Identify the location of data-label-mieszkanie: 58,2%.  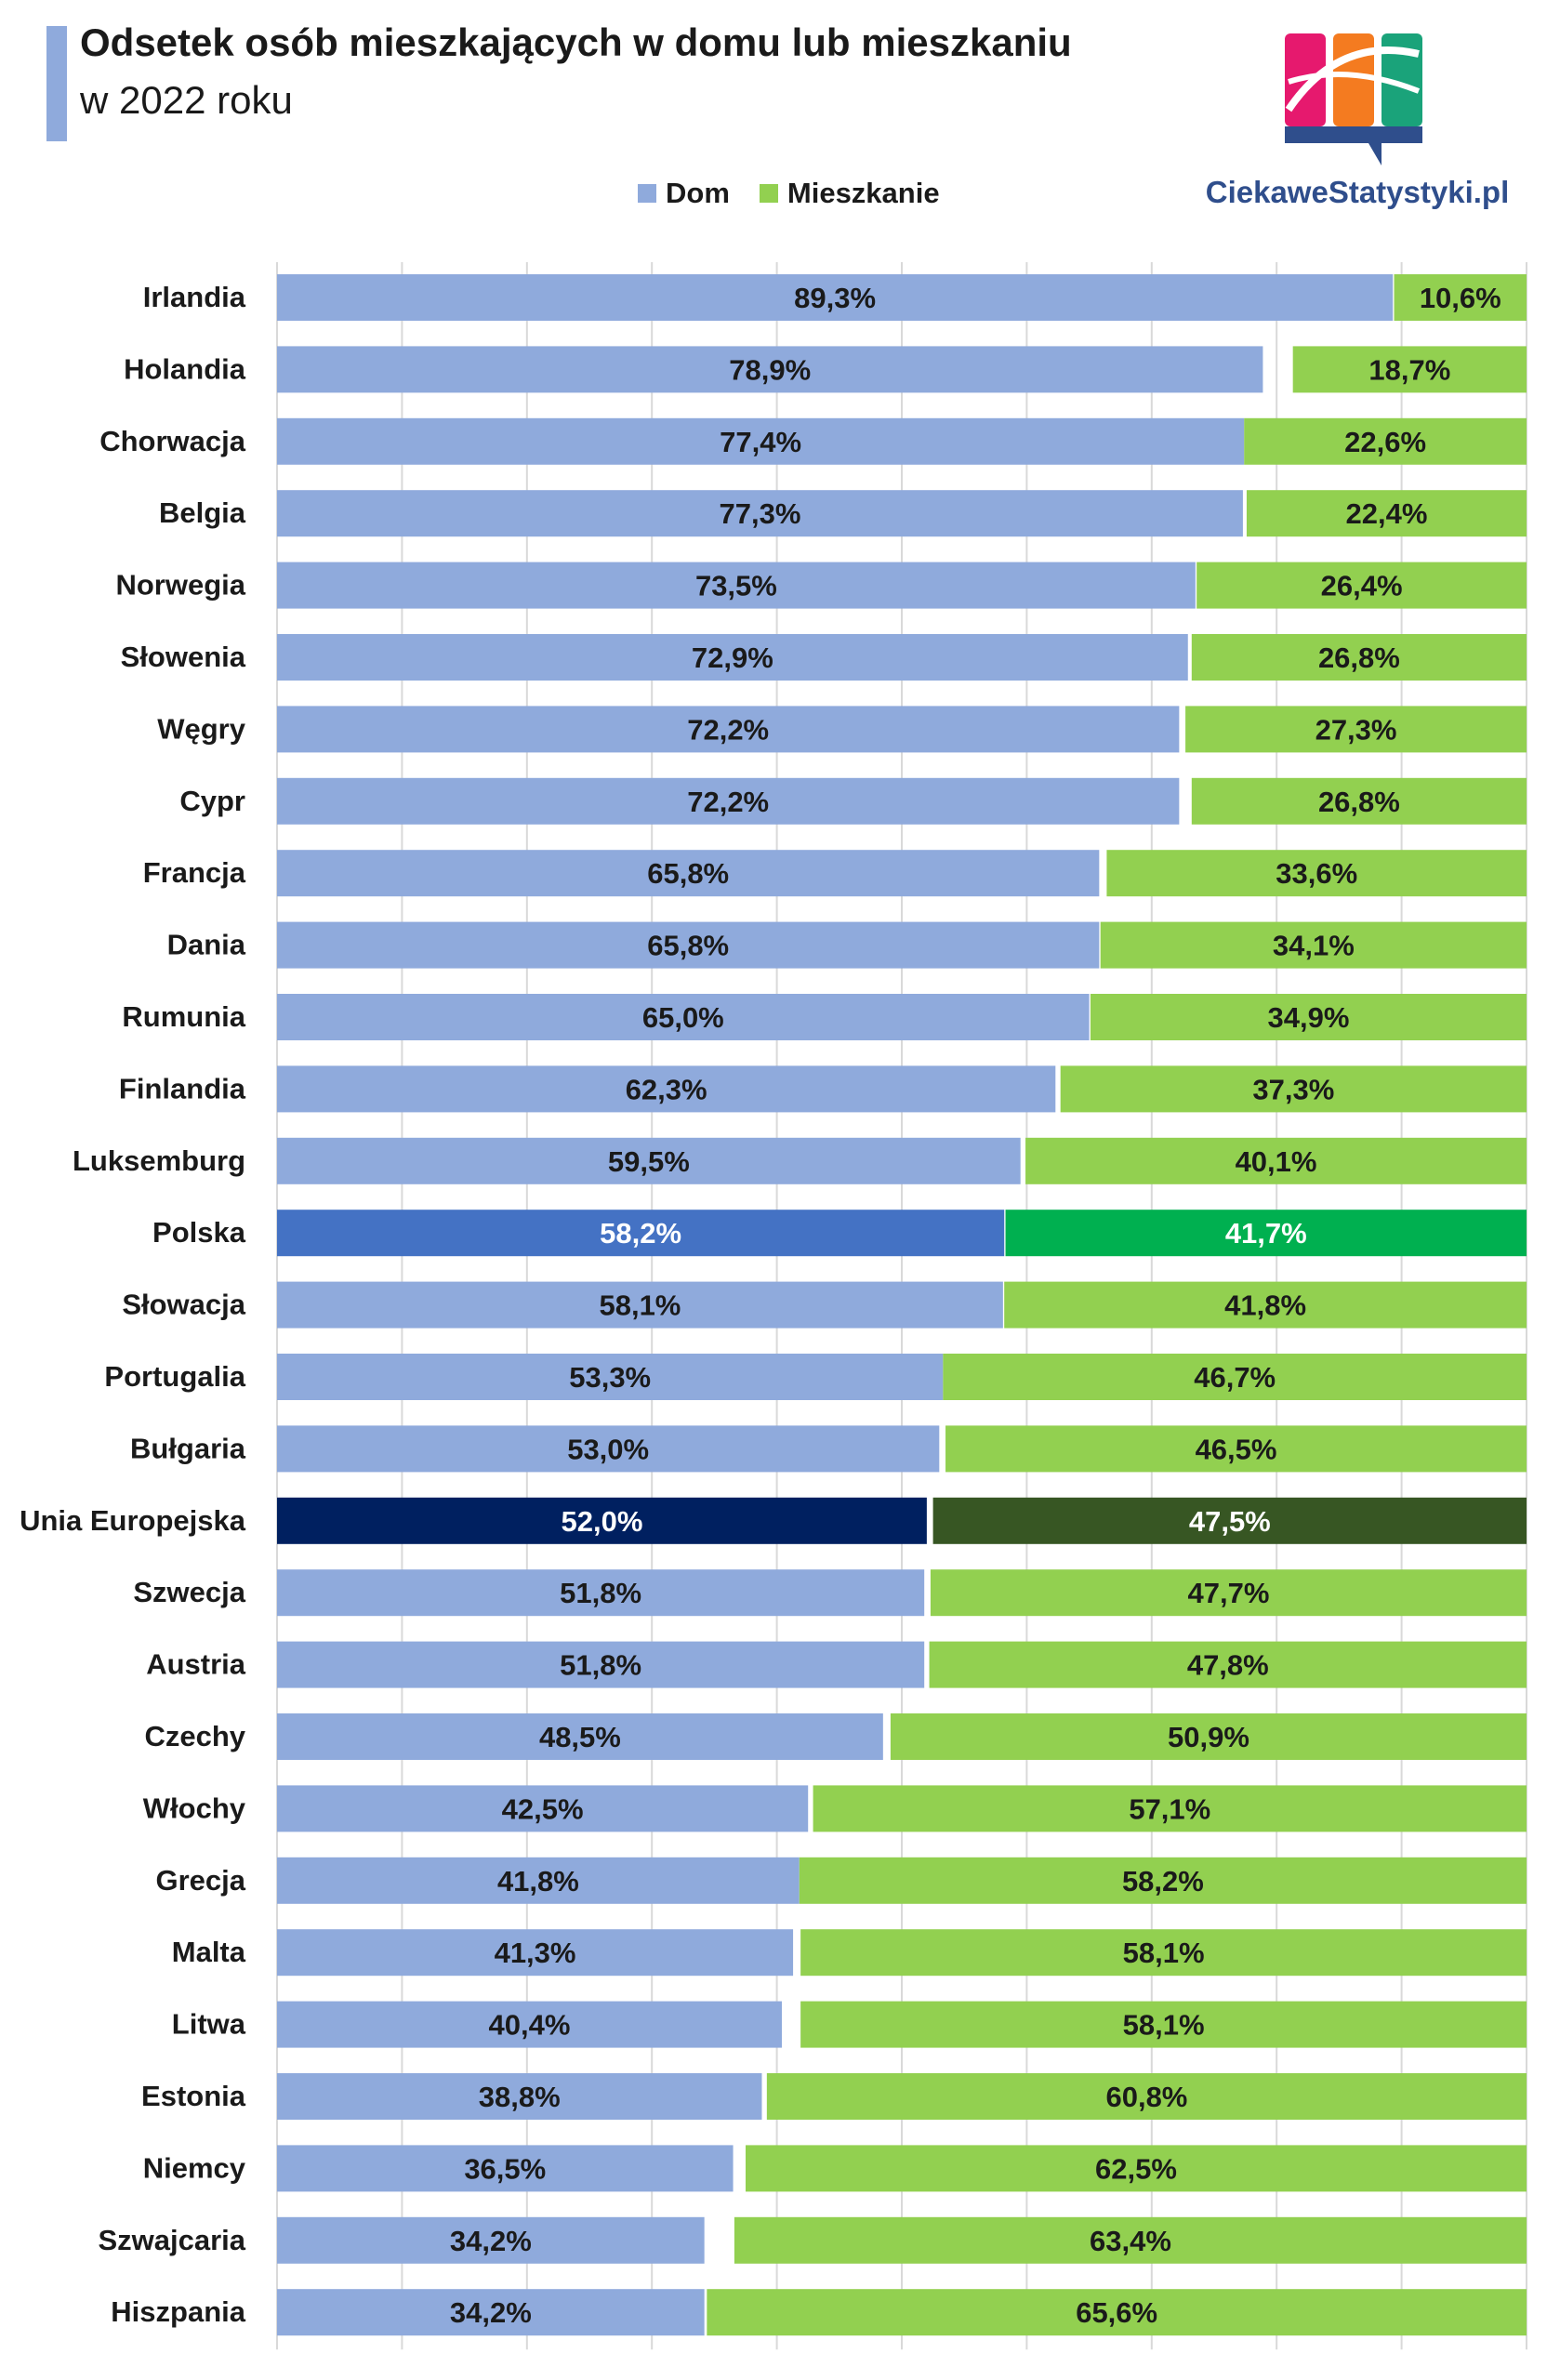
(1163, 1881).